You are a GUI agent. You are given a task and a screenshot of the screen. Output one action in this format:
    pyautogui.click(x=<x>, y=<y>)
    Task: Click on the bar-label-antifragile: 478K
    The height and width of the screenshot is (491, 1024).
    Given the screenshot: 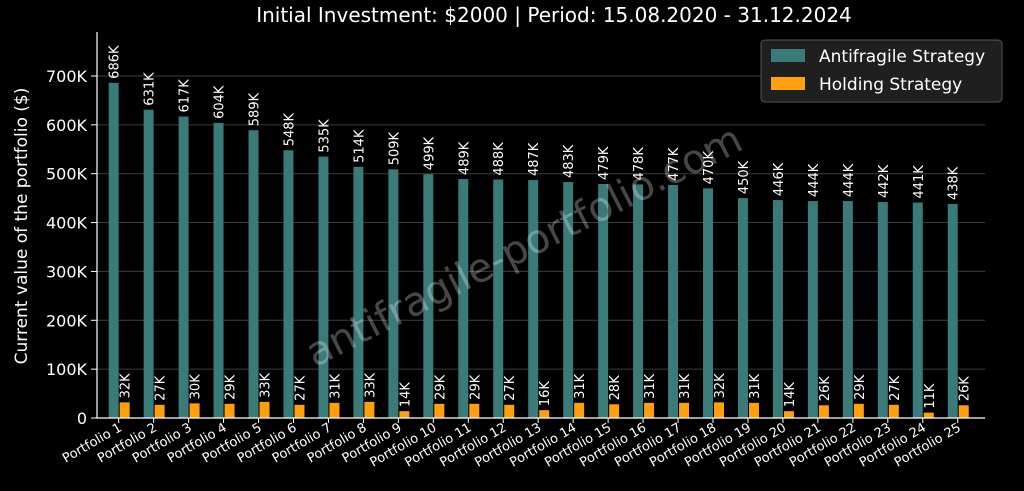 What is the action you would take?
    pyautogui.click(x=639, y=164)
    